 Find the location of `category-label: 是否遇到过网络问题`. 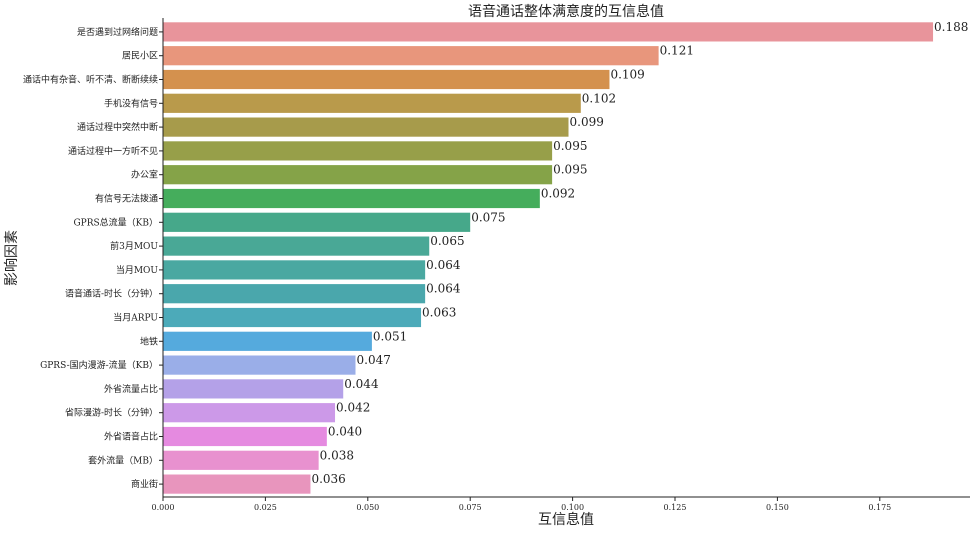

category-label: 是否遇到过网络问题 is located at coordinates (117, 32).